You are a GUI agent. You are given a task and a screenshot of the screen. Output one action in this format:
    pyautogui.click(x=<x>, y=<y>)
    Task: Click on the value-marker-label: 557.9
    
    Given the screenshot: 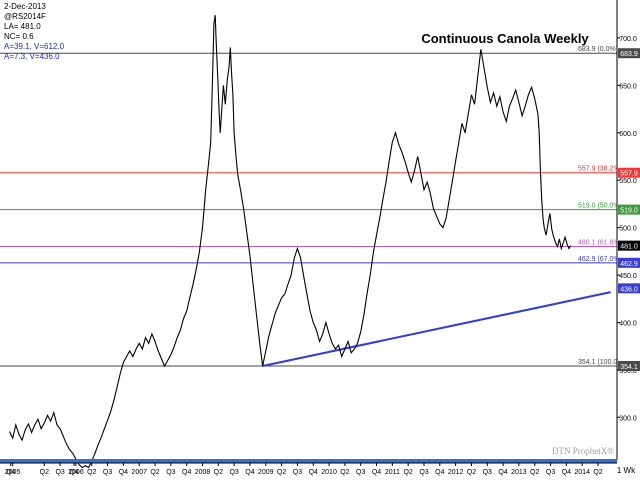 What is the action you would take?
    pyautogui.click(x=629, y=174)
    